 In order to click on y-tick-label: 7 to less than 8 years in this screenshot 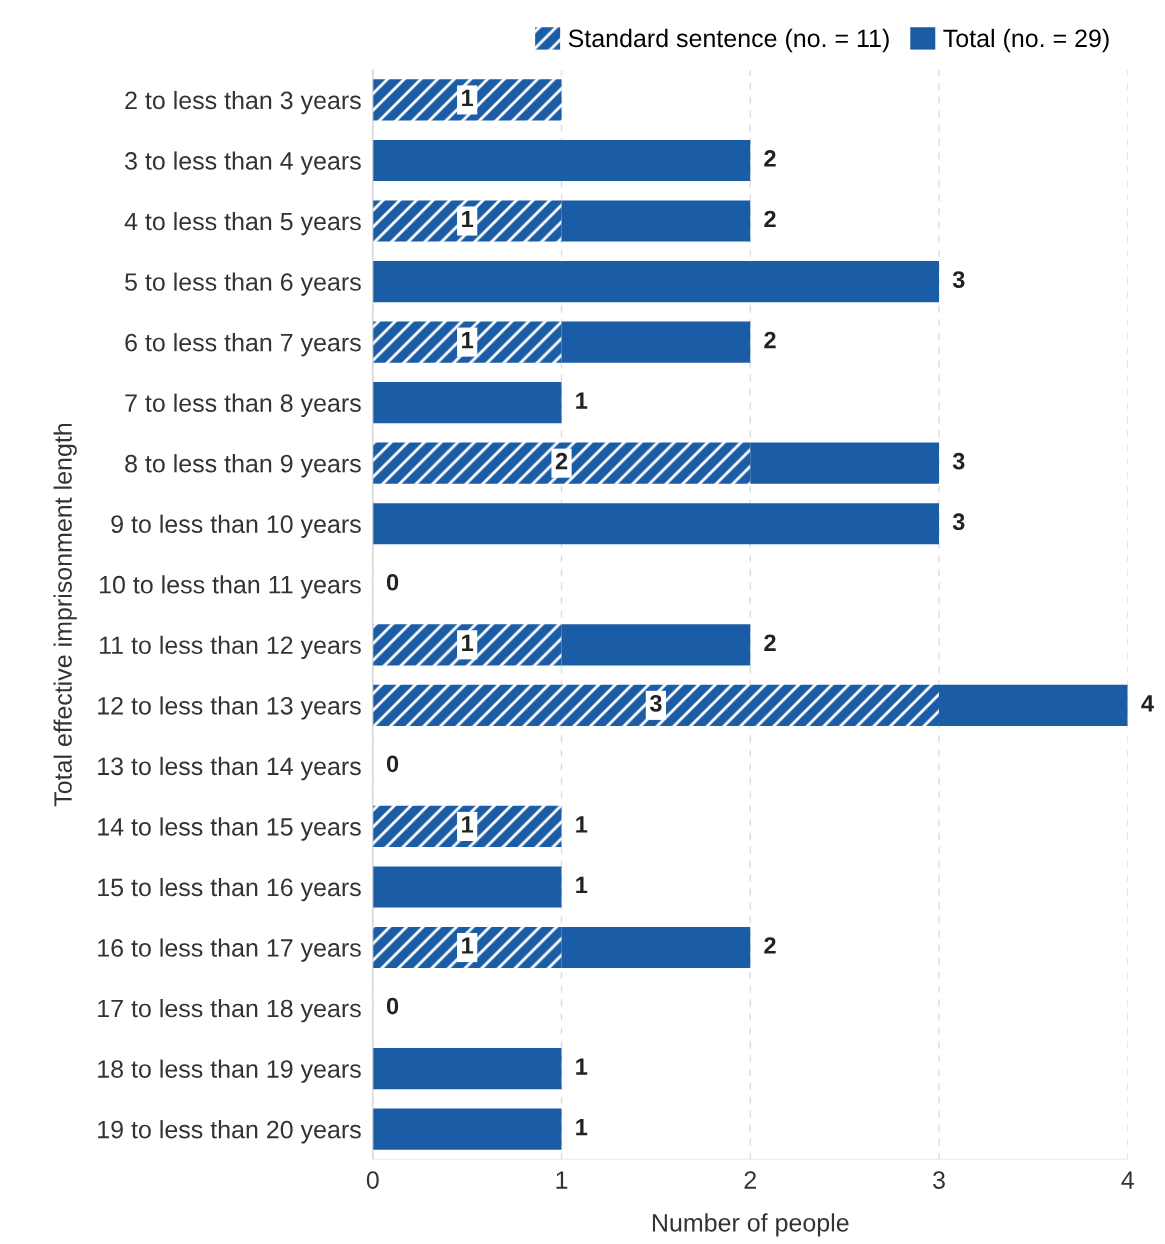, I will do `click(243, 405)`.